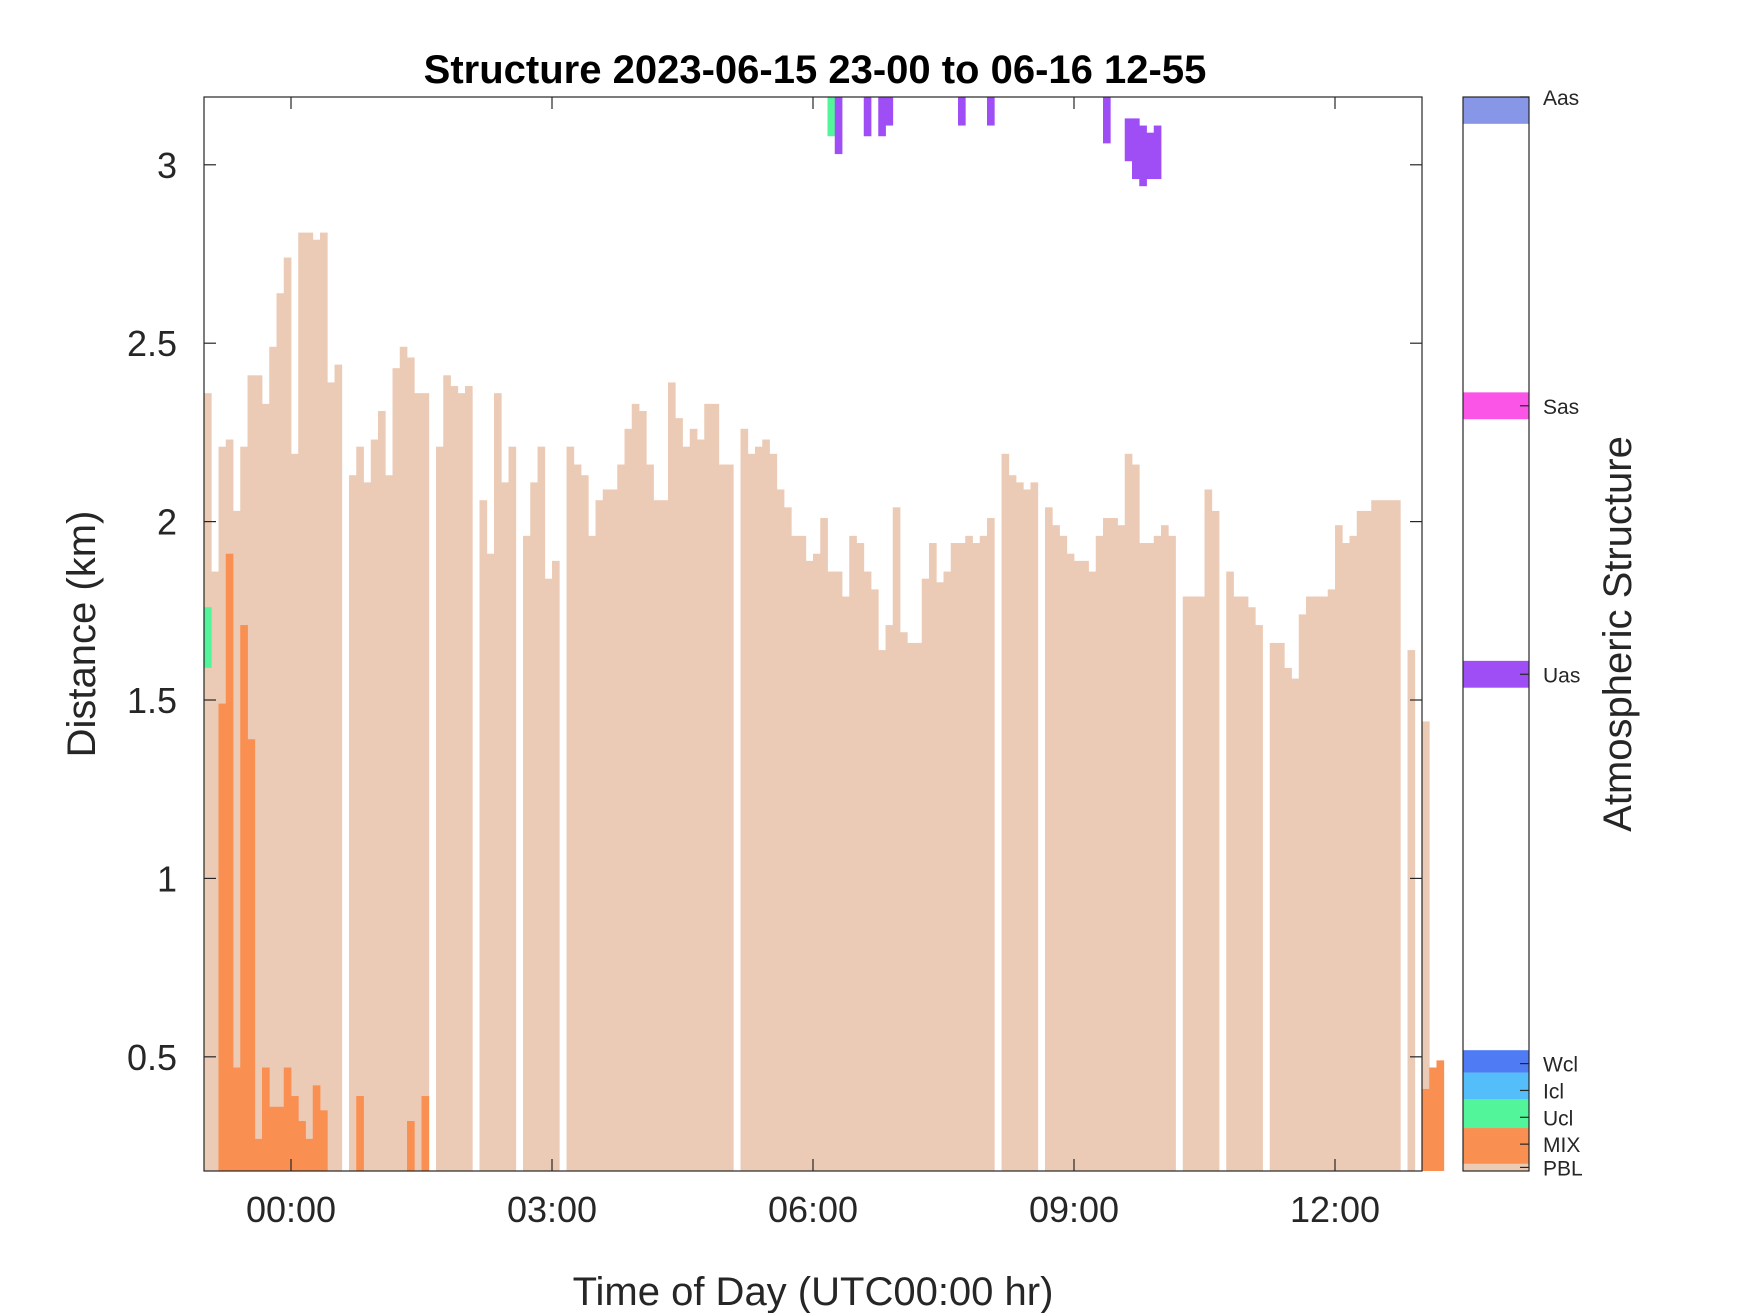 This screenshot has width=1750, height=1313. What do you see at coordinates (1496, 1086) in the screenshot?
I see `colorbar-swatch-icl` at bounding box center [1496, 1086].